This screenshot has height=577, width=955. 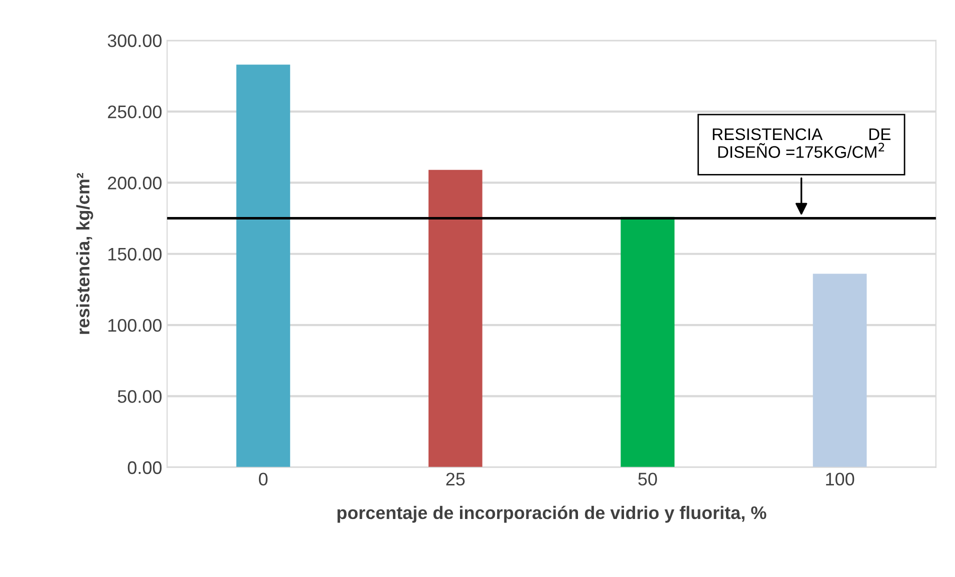 I want to click on y-tick-label: 300.00, so click(x=135, y=41).